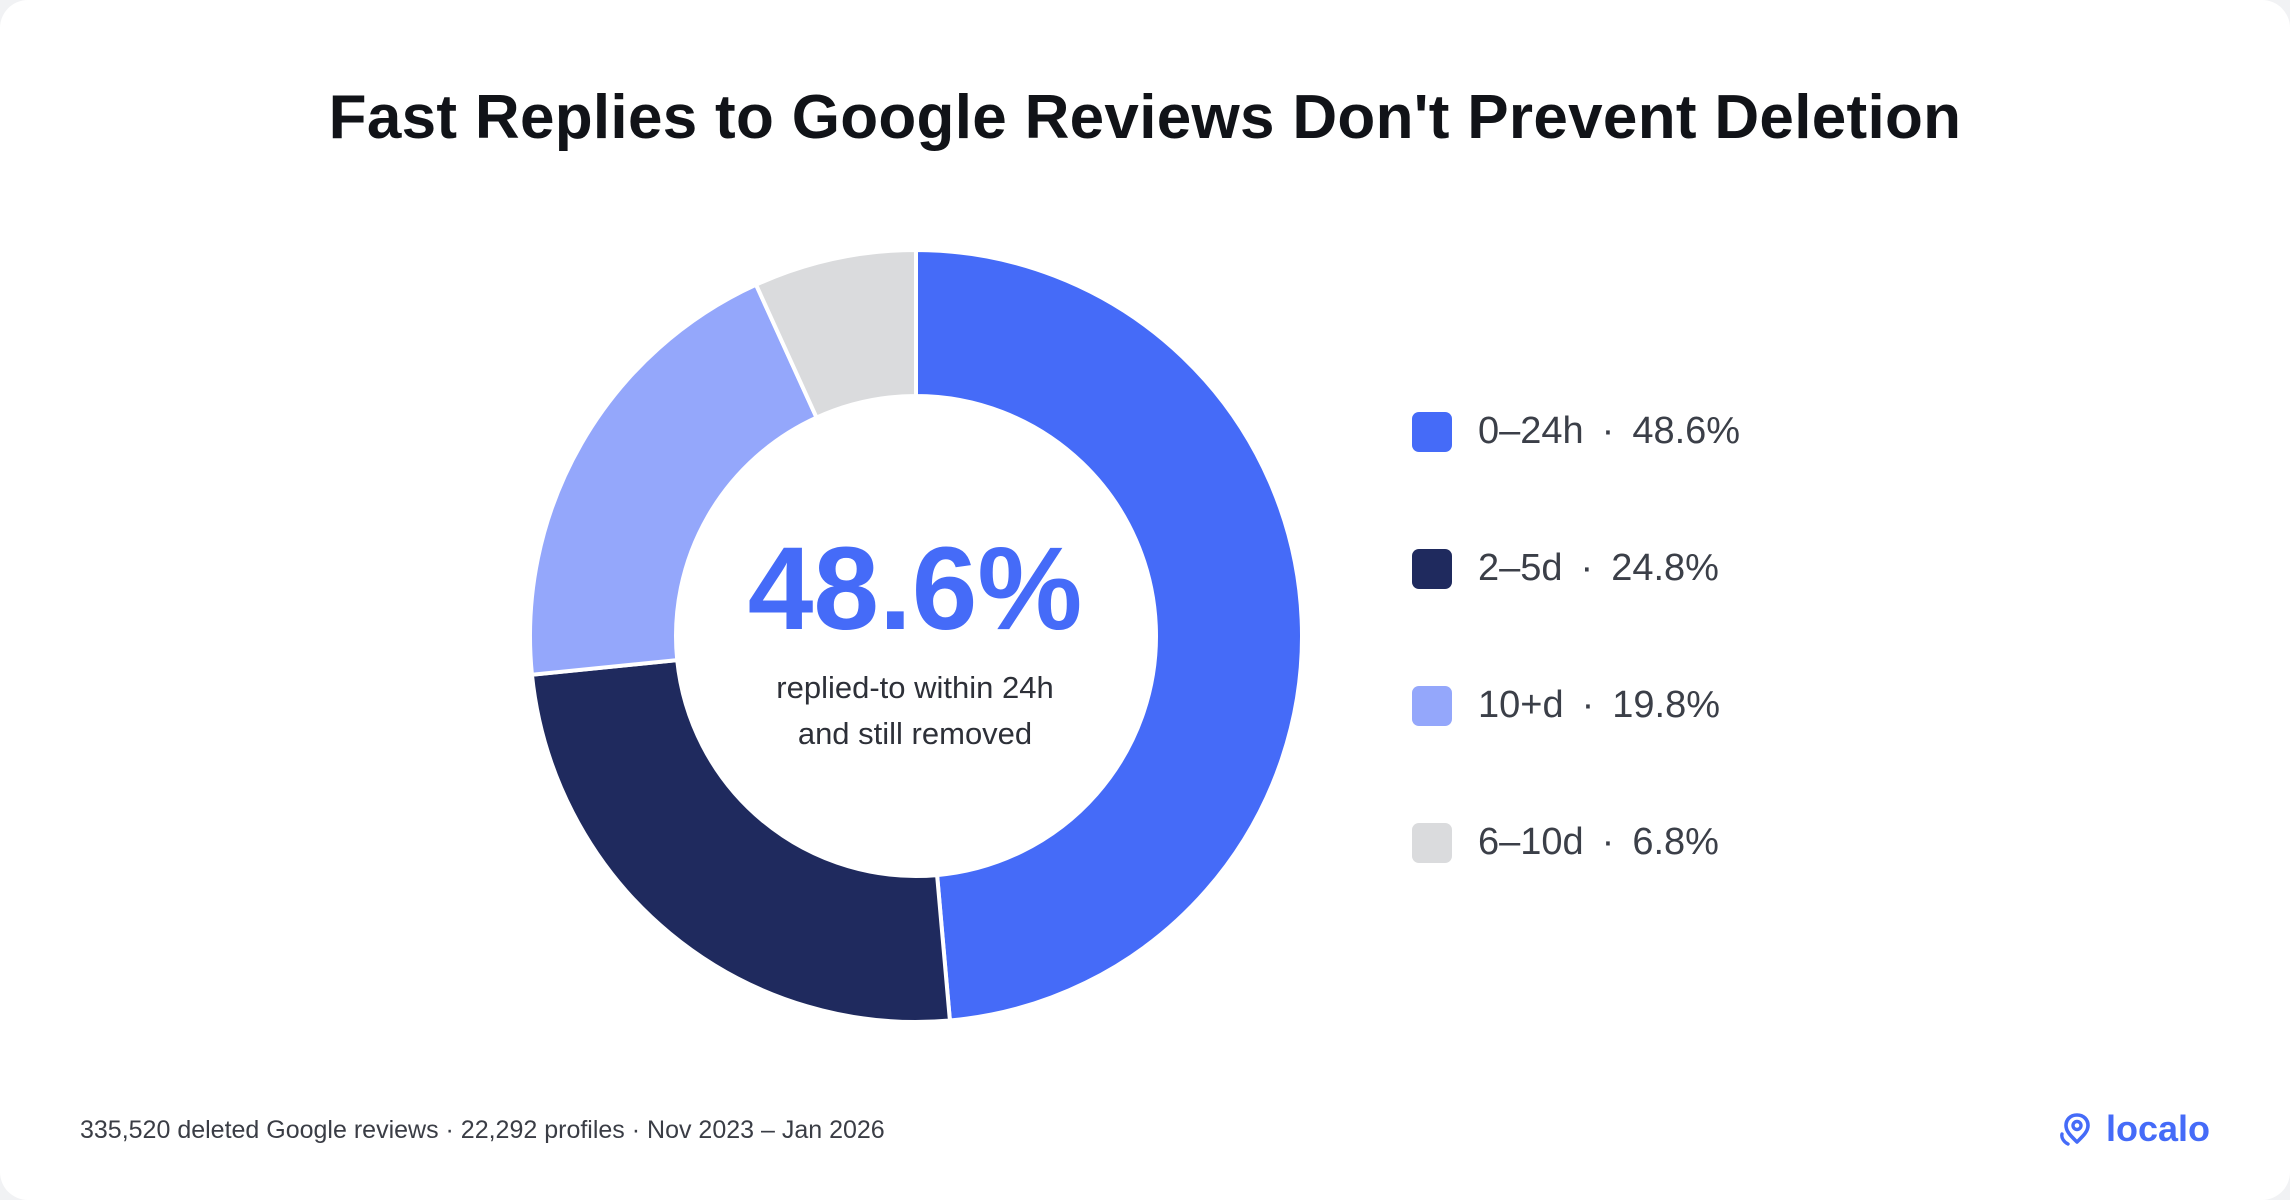 The image size is (2290, 1200). What do you see at coordinates (915, 687) in the screenshot?
I see `center-caption-line-1: replied-to within 24h` at bounding box center [915, 687].